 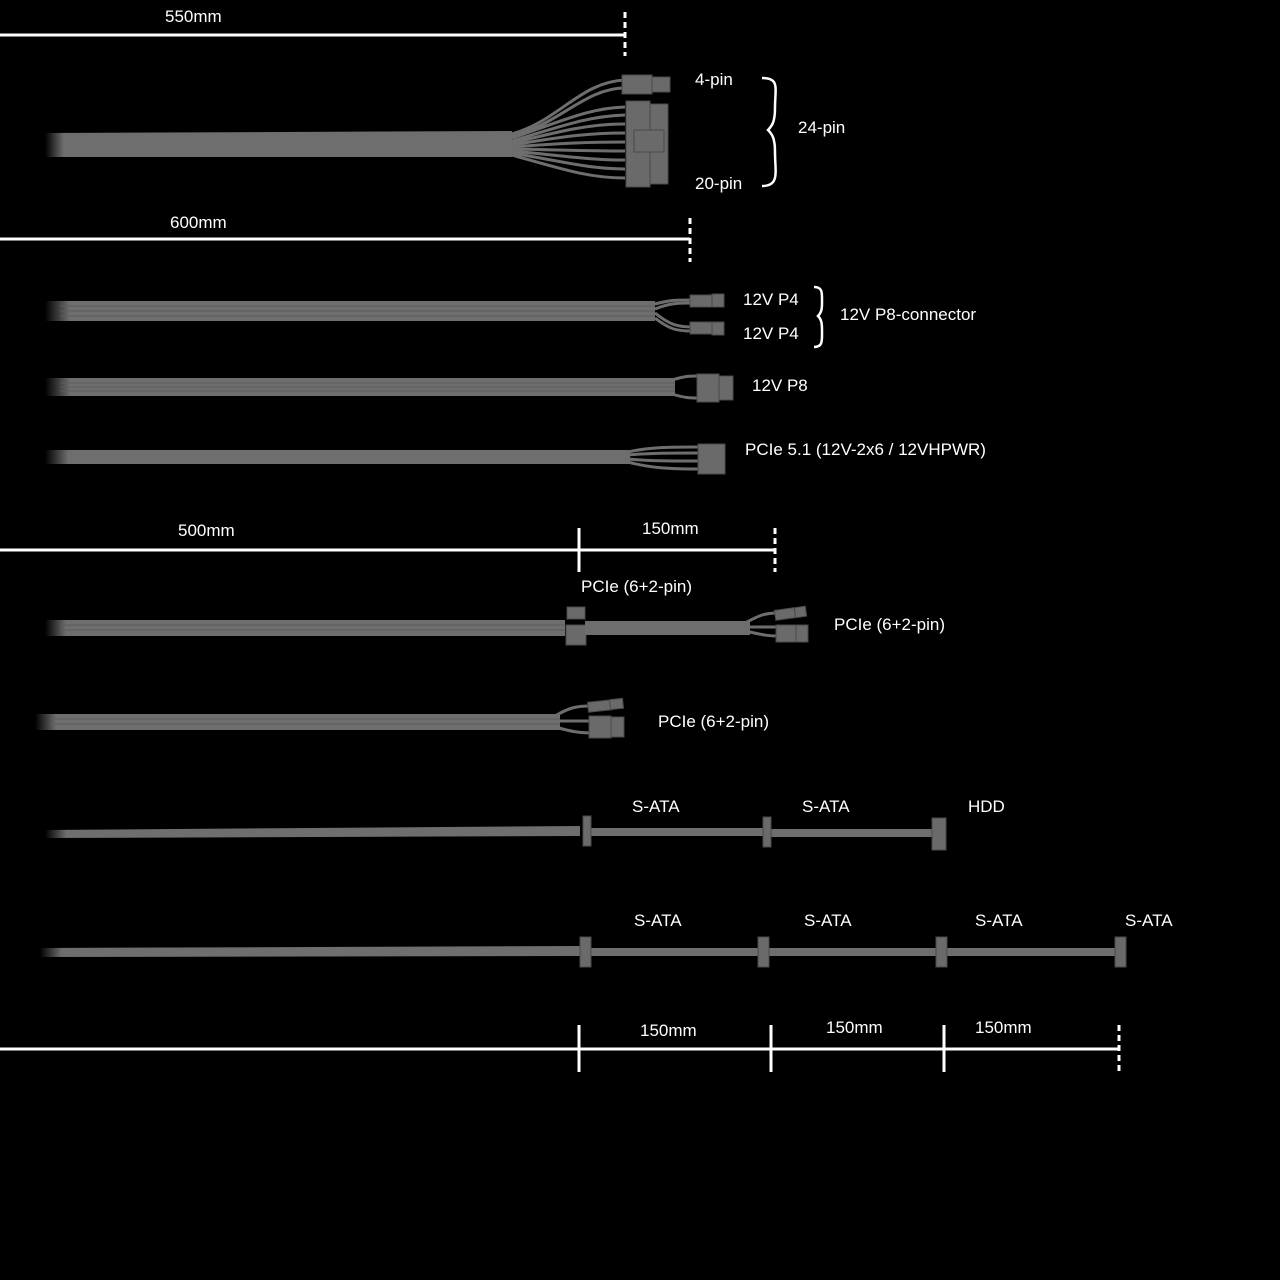 What do you see at coordinates (193, 16) in the screenshot?
I see `dimension-label: 550mm` at bounding box center [193, 16].